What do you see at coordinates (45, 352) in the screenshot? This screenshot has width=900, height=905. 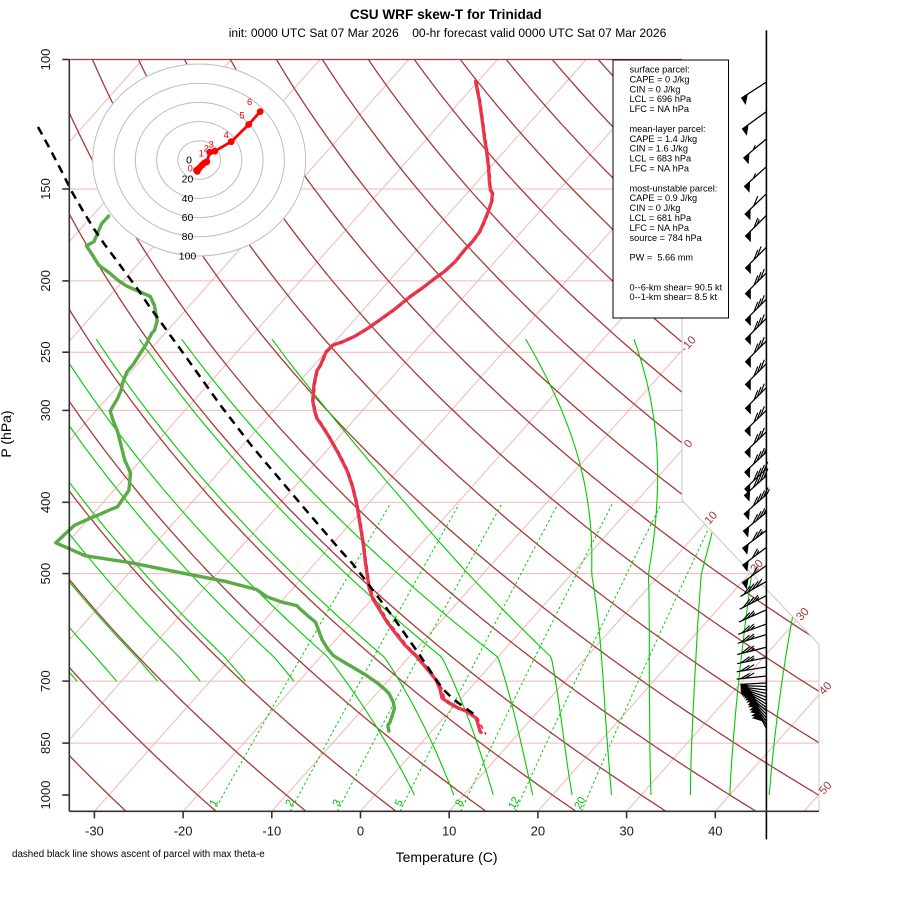 I see `svg-text: 250` at bounding box center [45, 352].